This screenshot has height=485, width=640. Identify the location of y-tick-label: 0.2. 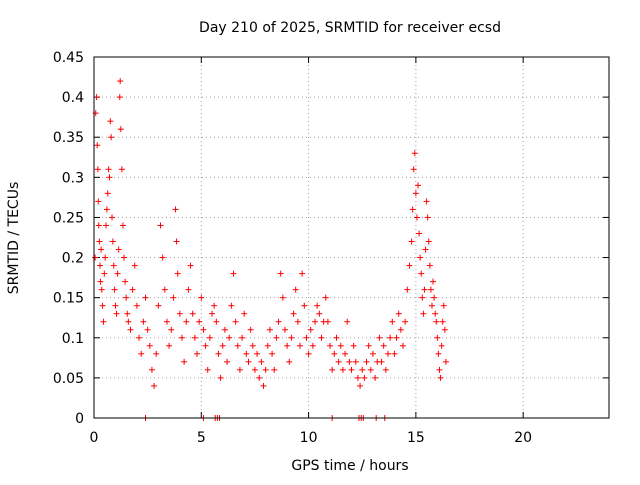
(73, 259).